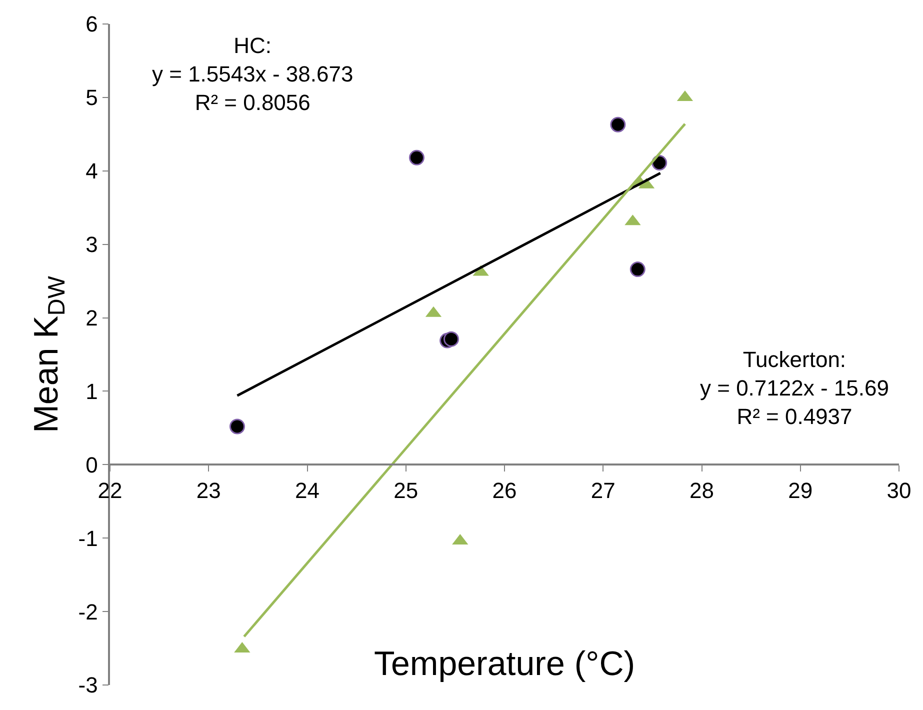 The height and width of the screenshot is (710, 923). Describe the element at coordinates (307, 490) in the screenshot. I see `x-tick-label: 24` at that location.